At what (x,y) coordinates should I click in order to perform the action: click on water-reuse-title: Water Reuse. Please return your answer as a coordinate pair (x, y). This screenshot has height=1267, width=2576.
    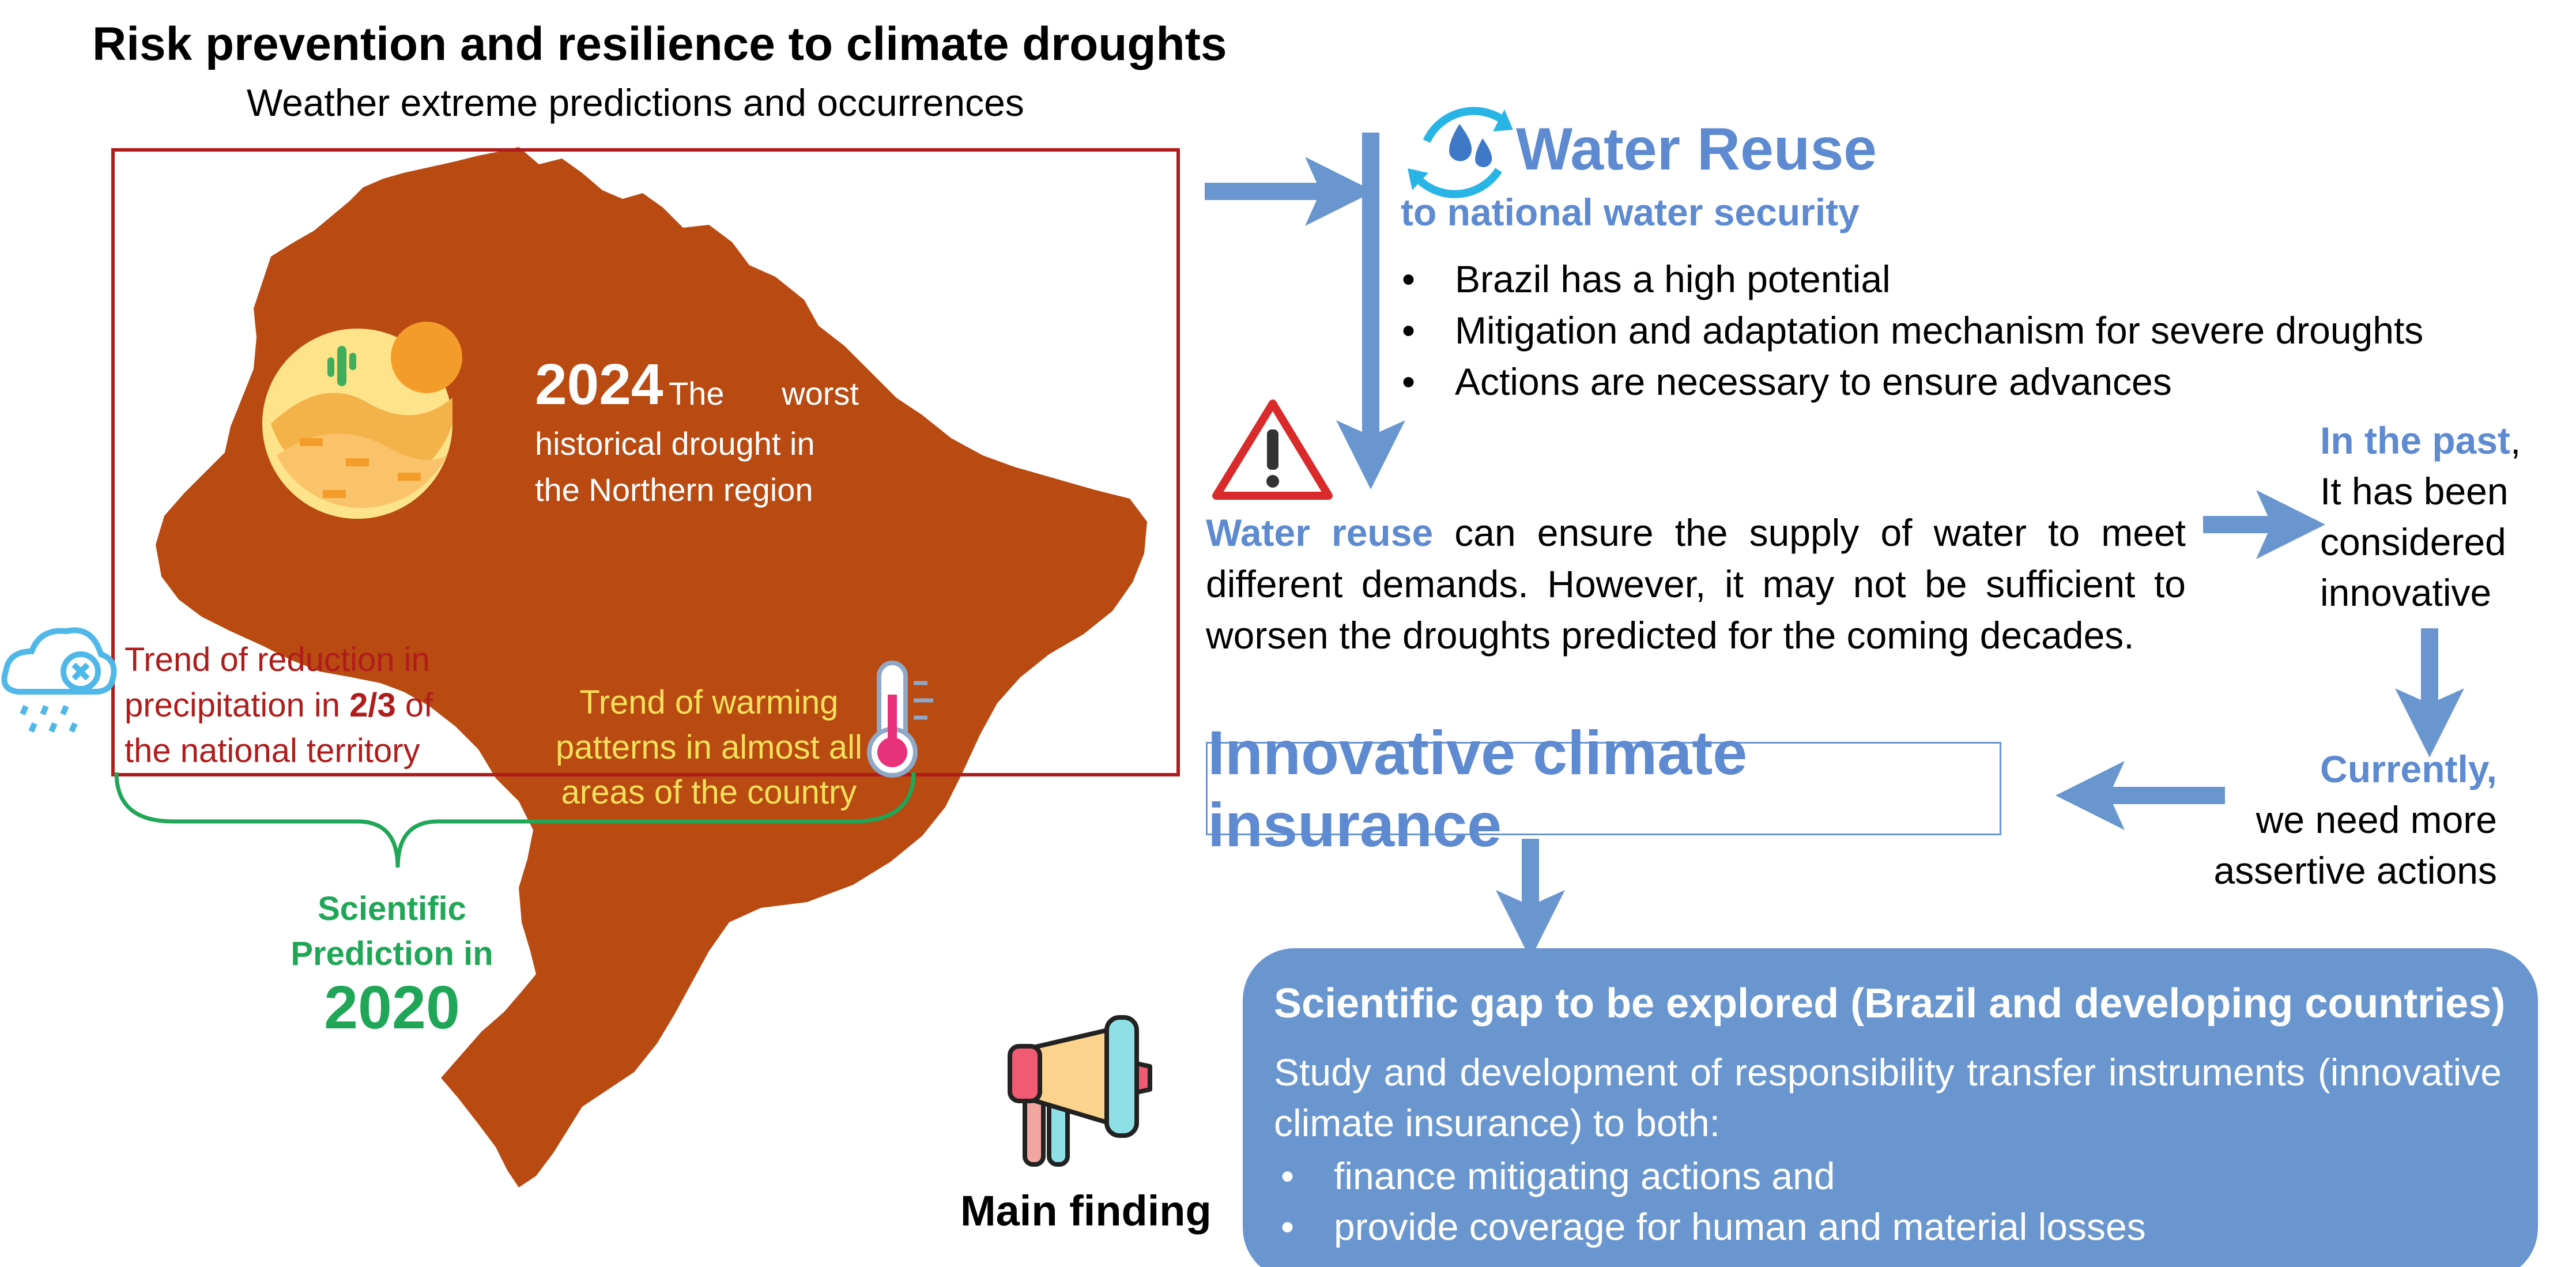
    Looking at the image, I should click on (1696, 149).